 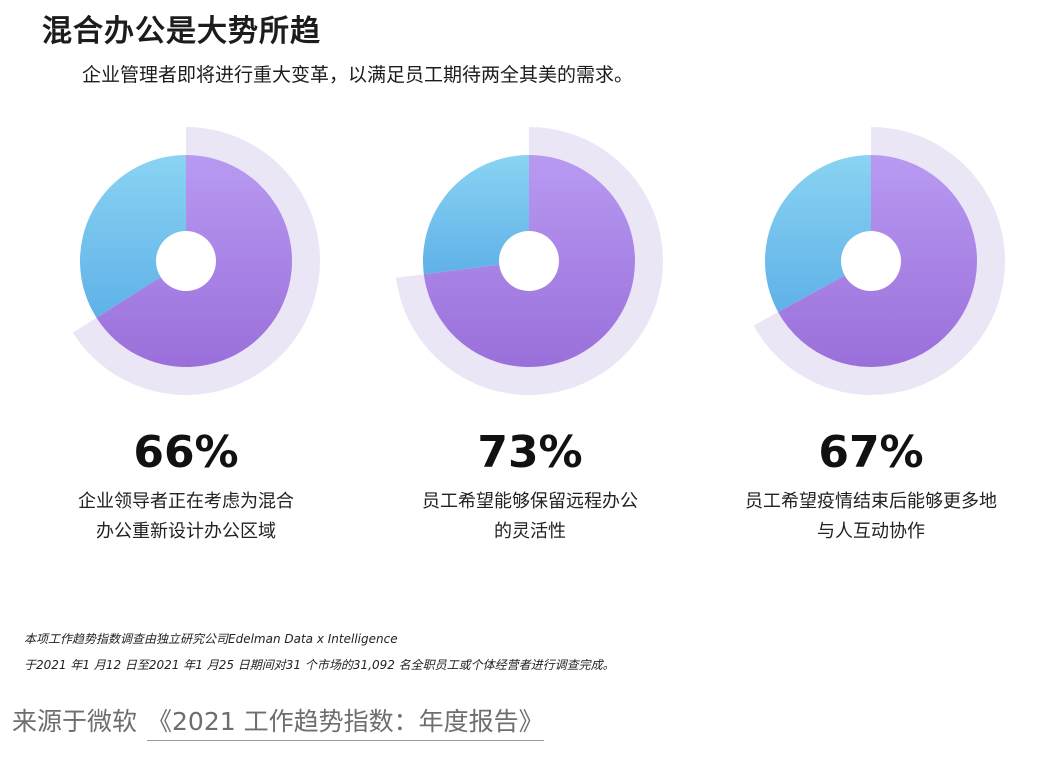 I want to click on stat-label-line: 办公重新设计办公区域, so click(x=186, y=531).